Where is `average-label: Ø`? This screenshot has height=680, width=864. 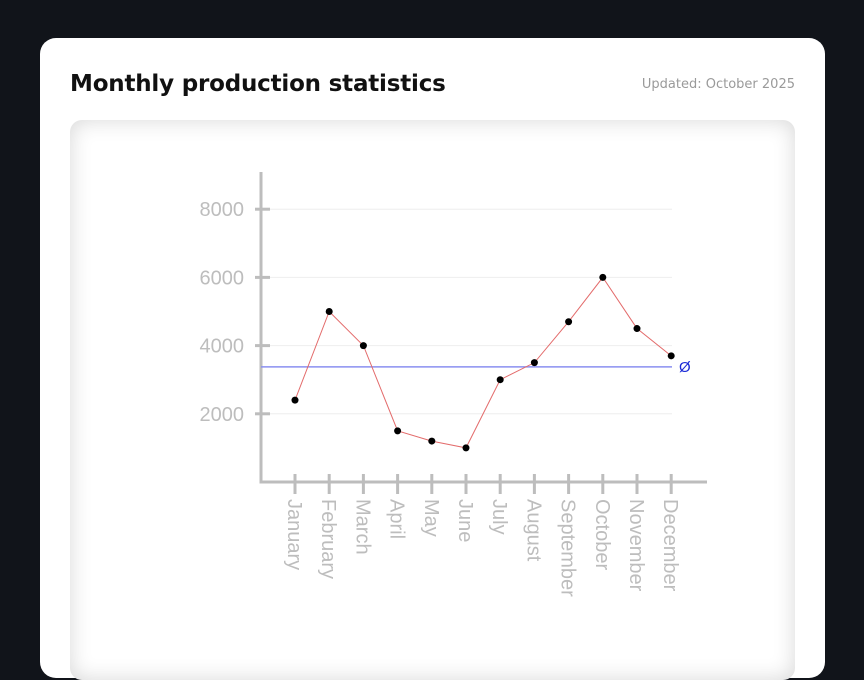 average-label: Ø is located at coordinates (685, 367).